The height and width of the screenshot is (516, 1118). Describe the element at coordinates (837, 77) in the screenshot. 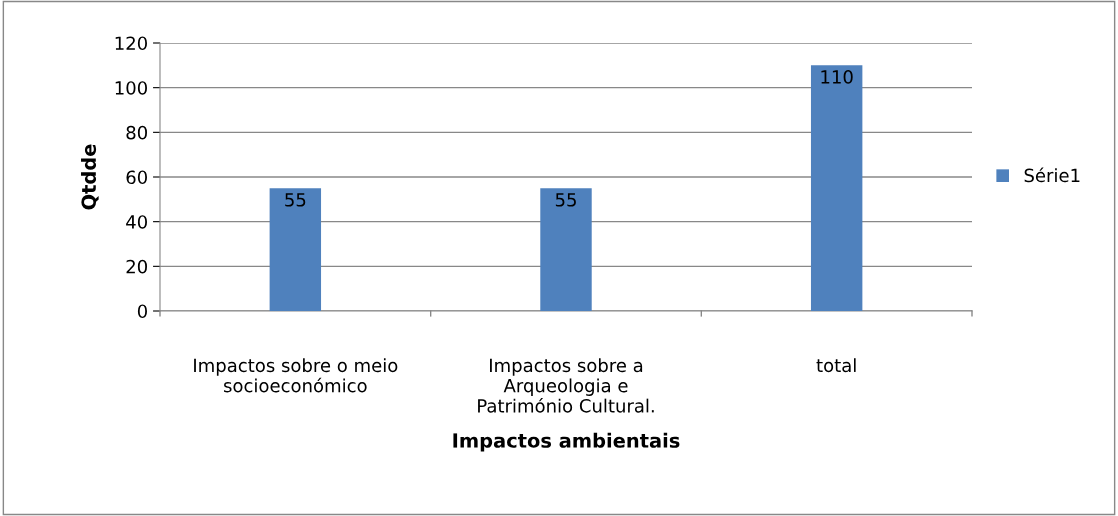

I see `data-label: 110` at that location.